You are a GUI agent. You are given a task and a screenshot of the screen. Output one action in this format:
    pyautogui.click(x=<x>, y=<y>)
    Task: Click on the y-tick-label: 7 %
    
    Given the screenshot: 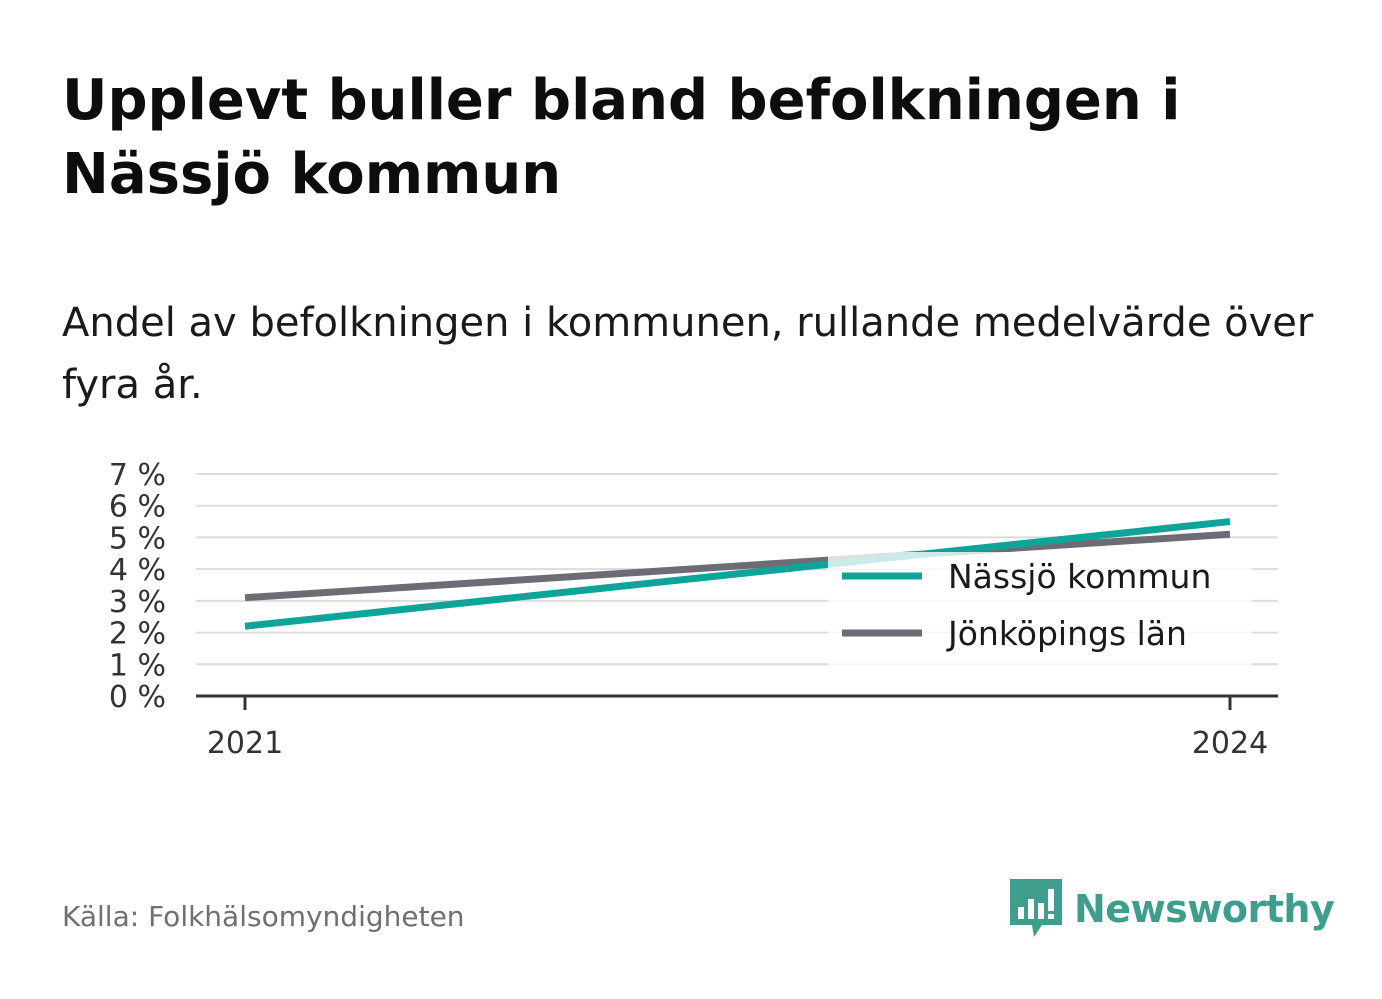 What is the action you would take?
    pyautogui.click(x=137, y=475)
    